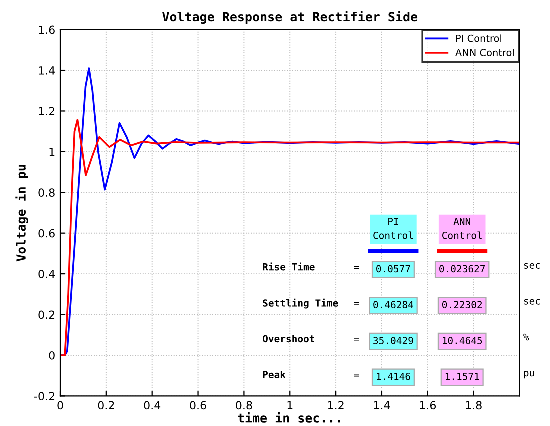 Image resolution: width=550 pixels, height=426 pixels. I want to click on annotation: PI Control, so click(393, 229).